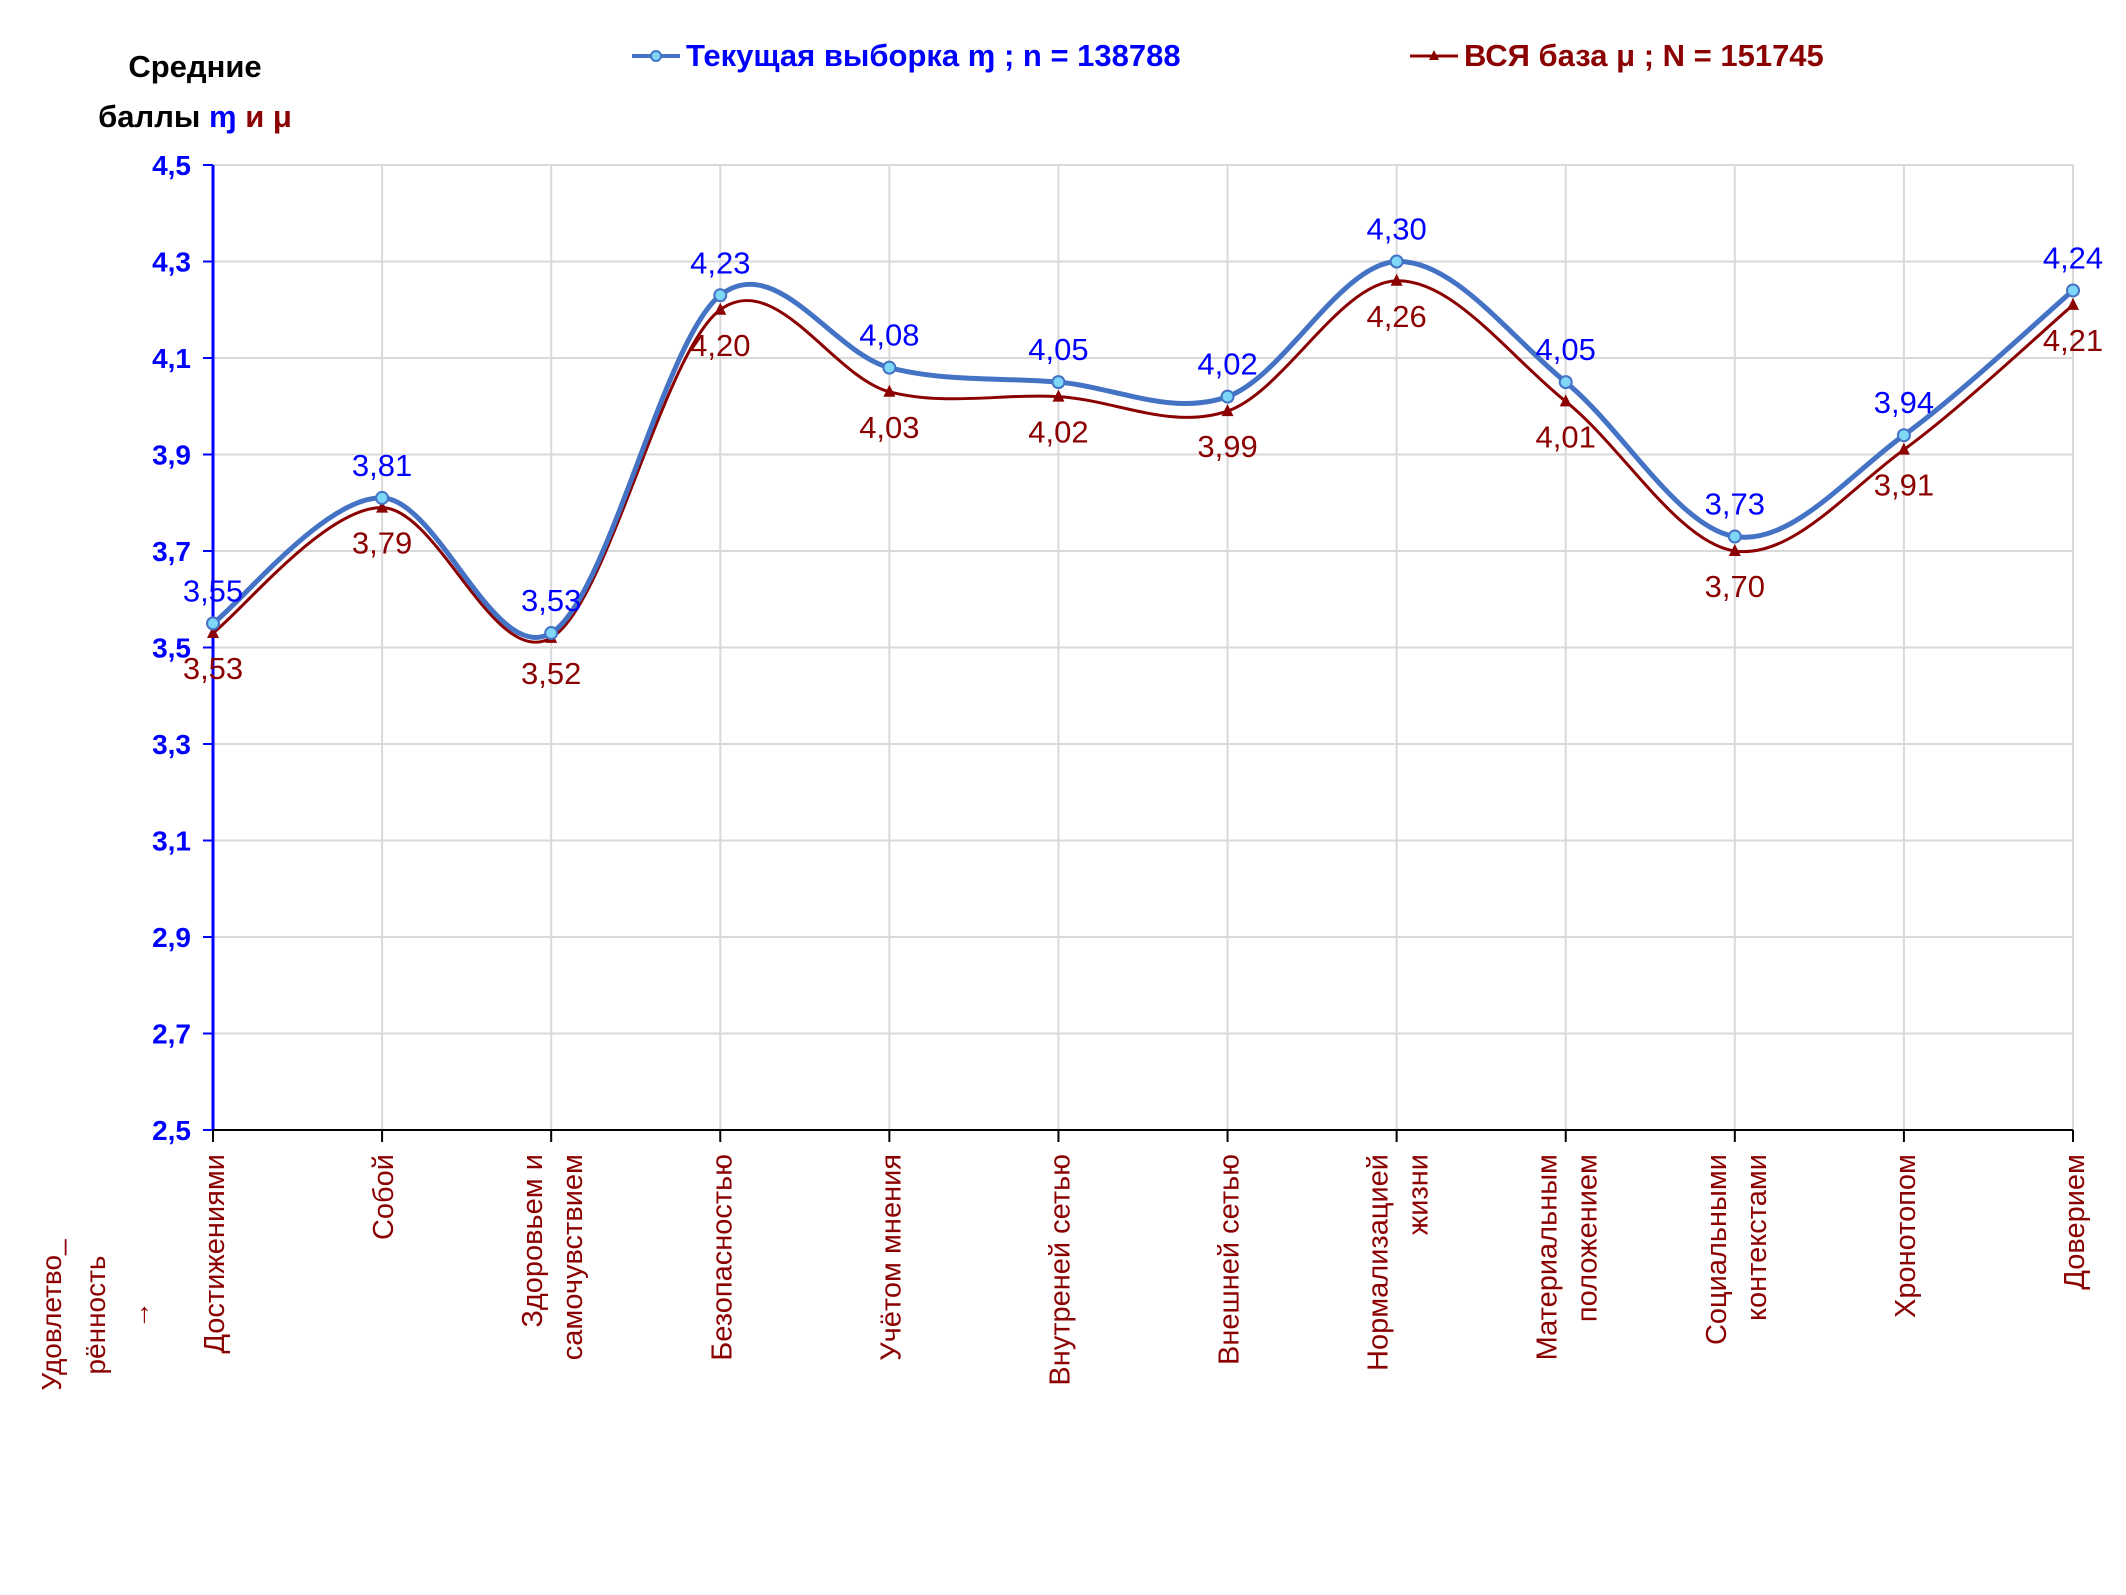 The width and height of the screenshot is (2126, 1595). I want to click on x-category-label: Достижениями, so click(215, 1254).